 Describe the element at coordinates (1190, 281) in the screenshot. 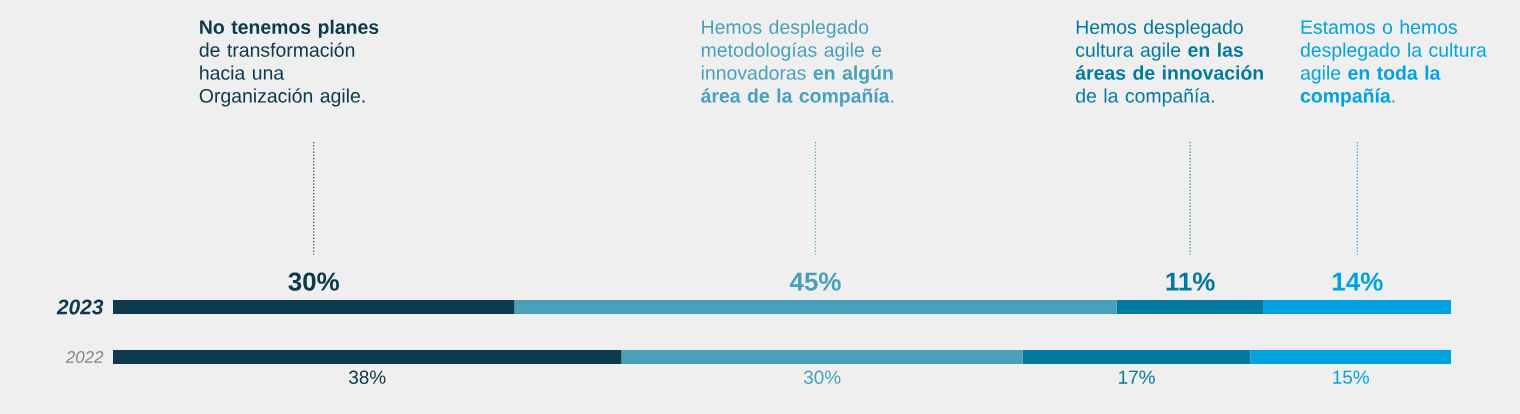

I see `data-label: 11%` at that location.